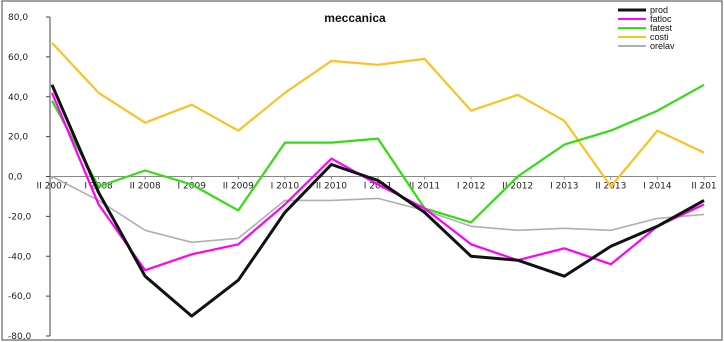  Describe the element at coordinates (18, 58) in the screenshot. I see `y-tick-label: 60,0` at that location.